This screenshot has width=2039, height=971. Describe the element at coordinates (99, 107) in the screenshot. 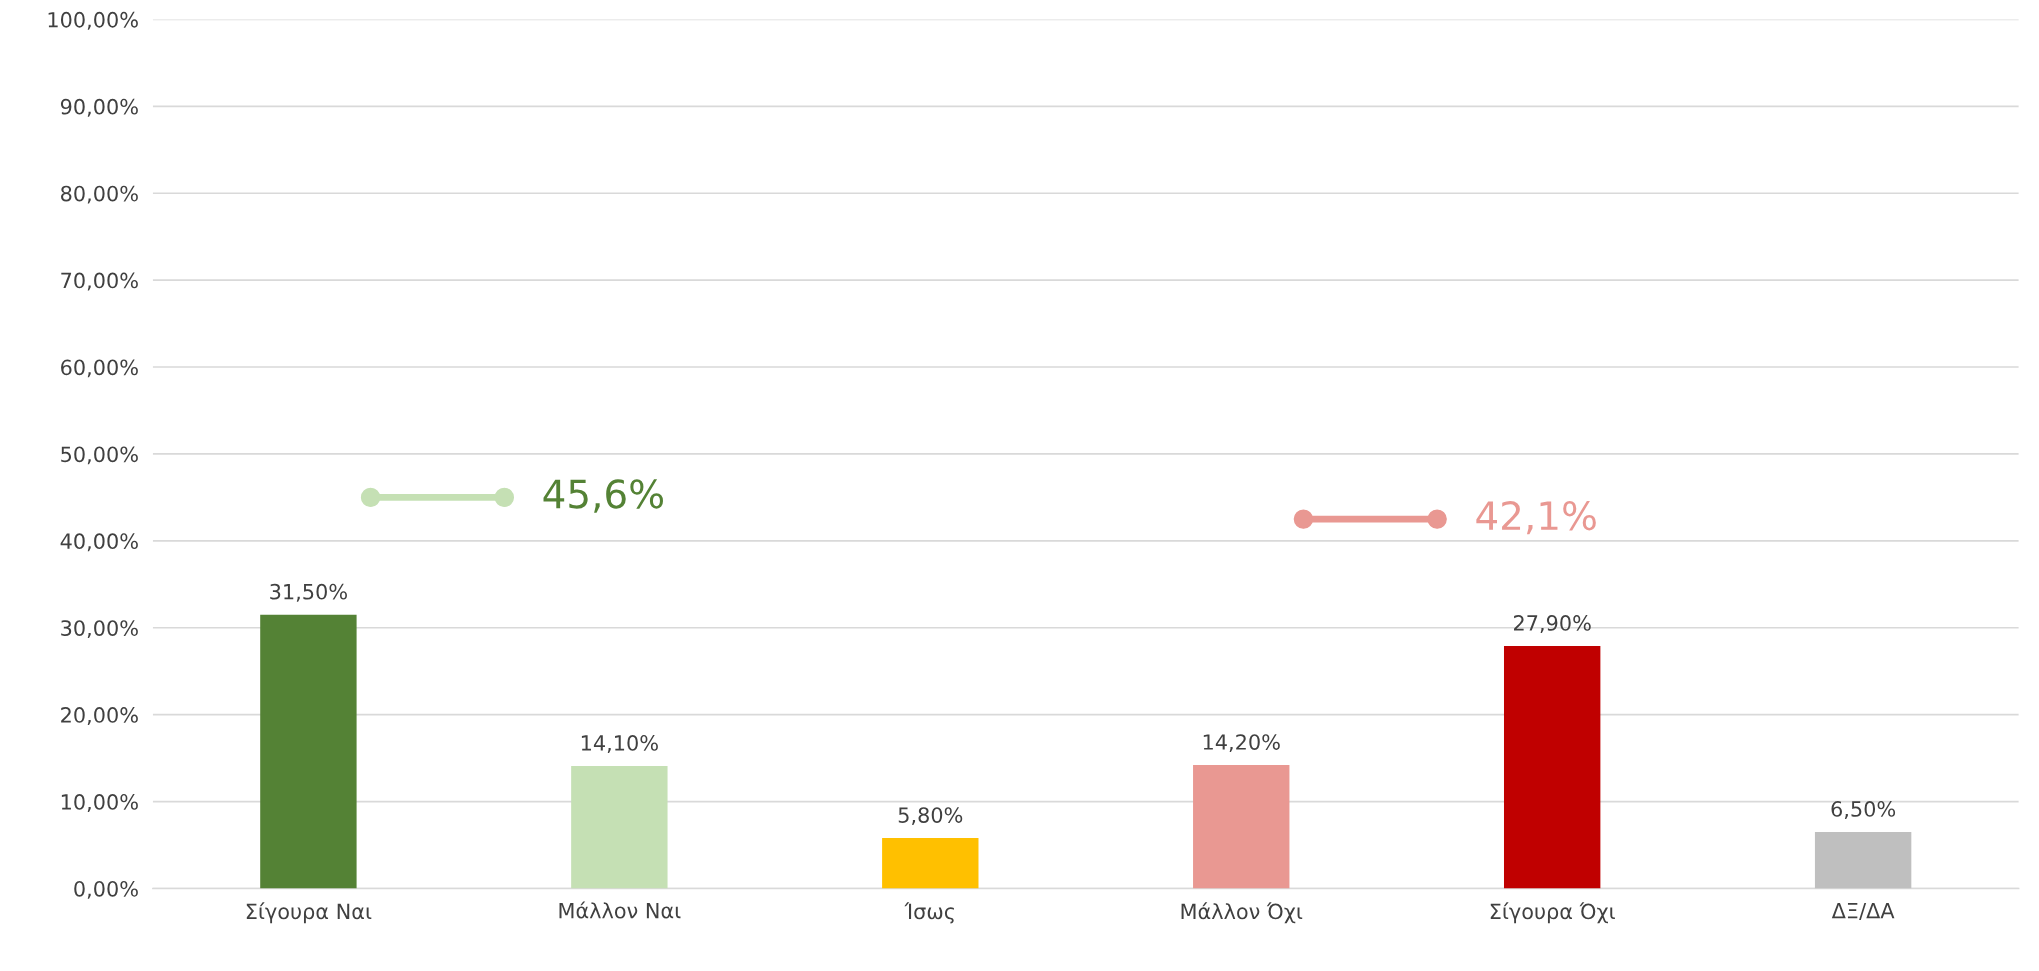

I see `y-tick-label: 90,00%` at that location.